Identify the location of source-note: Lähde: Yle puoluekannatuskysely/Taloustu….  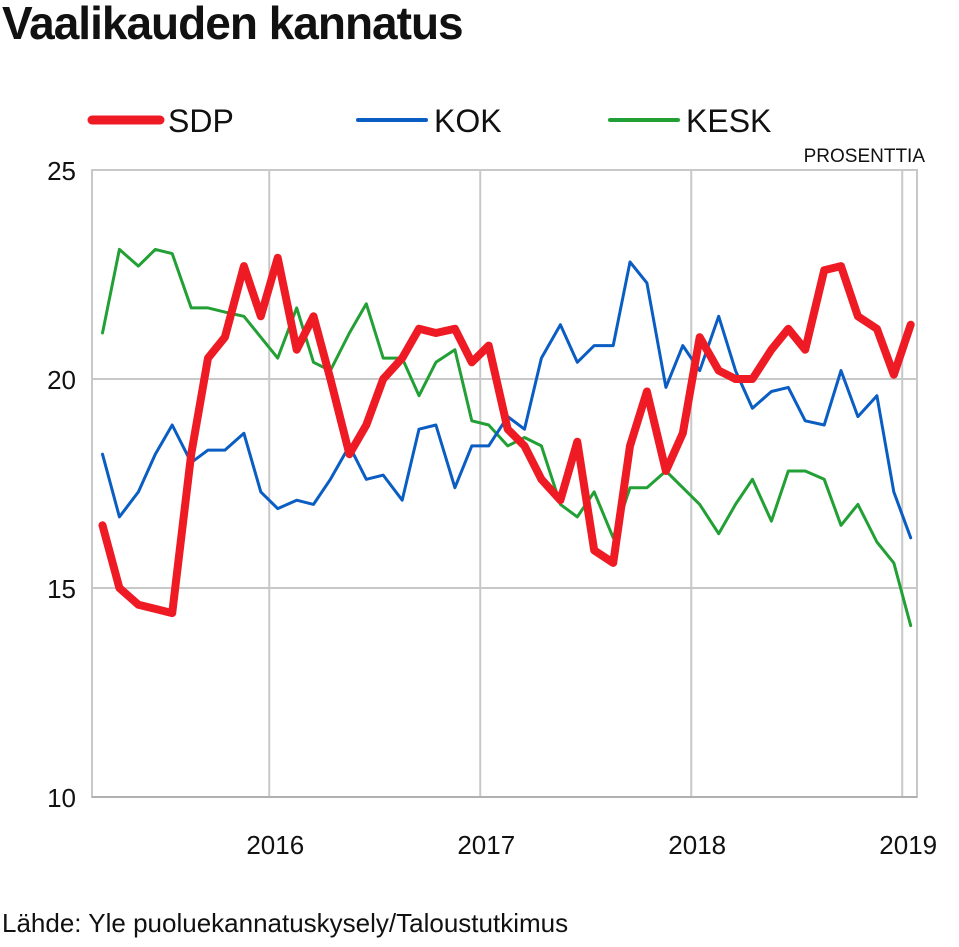
(285, 923).